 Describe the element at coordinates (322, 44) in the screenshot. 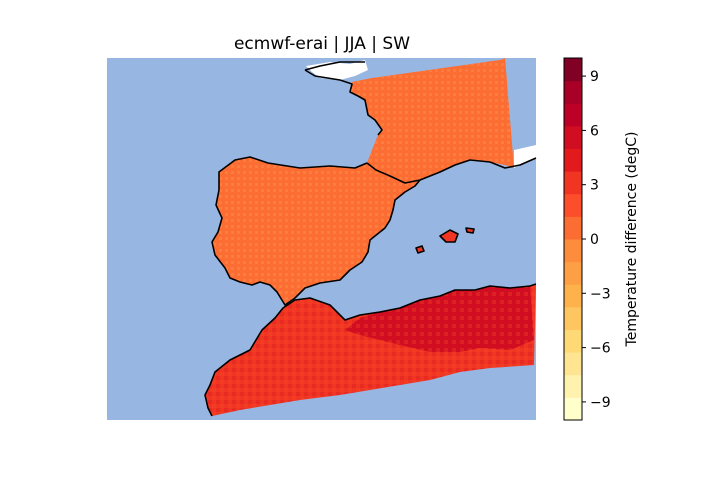

I see `chart-title: ecmwf-erai | JJA | SW` at that location.